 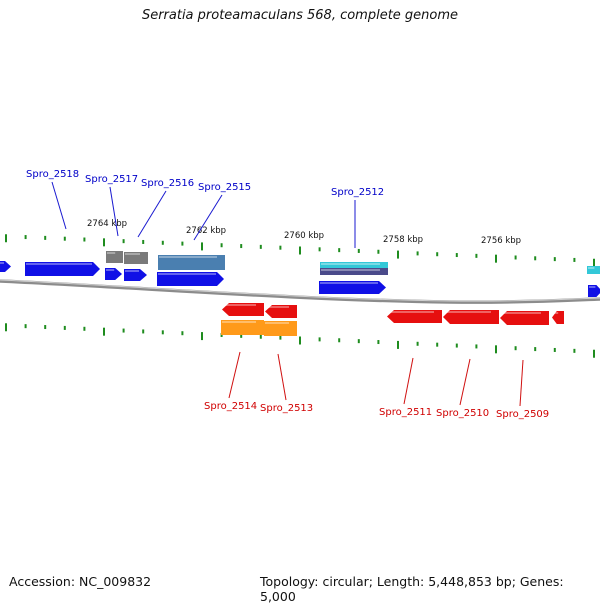 What do you see at coordinates (501, 241) in the screenshot?
I see `scale-label: 2756 kbp` at bounding box center [501, 241].